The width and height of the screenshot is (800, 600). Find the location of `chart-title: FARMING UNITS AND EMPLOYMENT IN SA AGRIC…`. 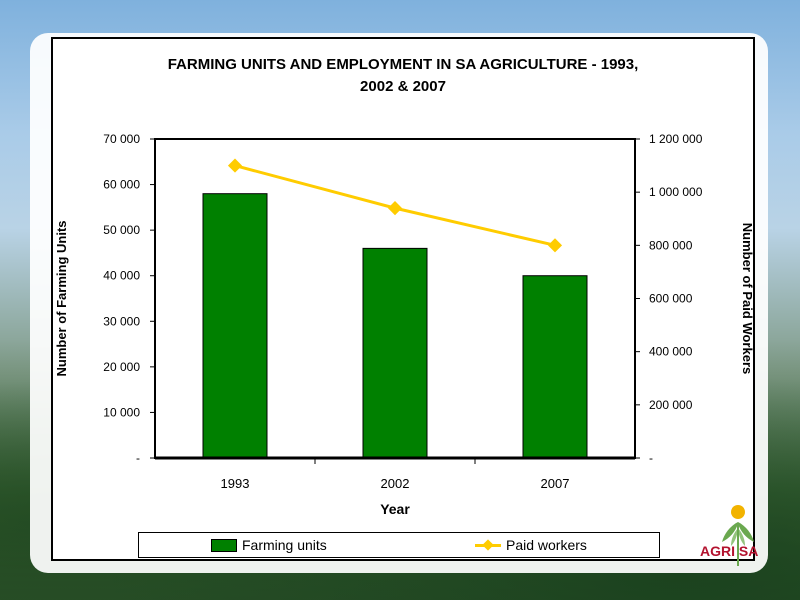

chart-title: FARMING UNITS AND EMPLOYMENT IN SA AGRIC… is located at coordinates (403, 76).